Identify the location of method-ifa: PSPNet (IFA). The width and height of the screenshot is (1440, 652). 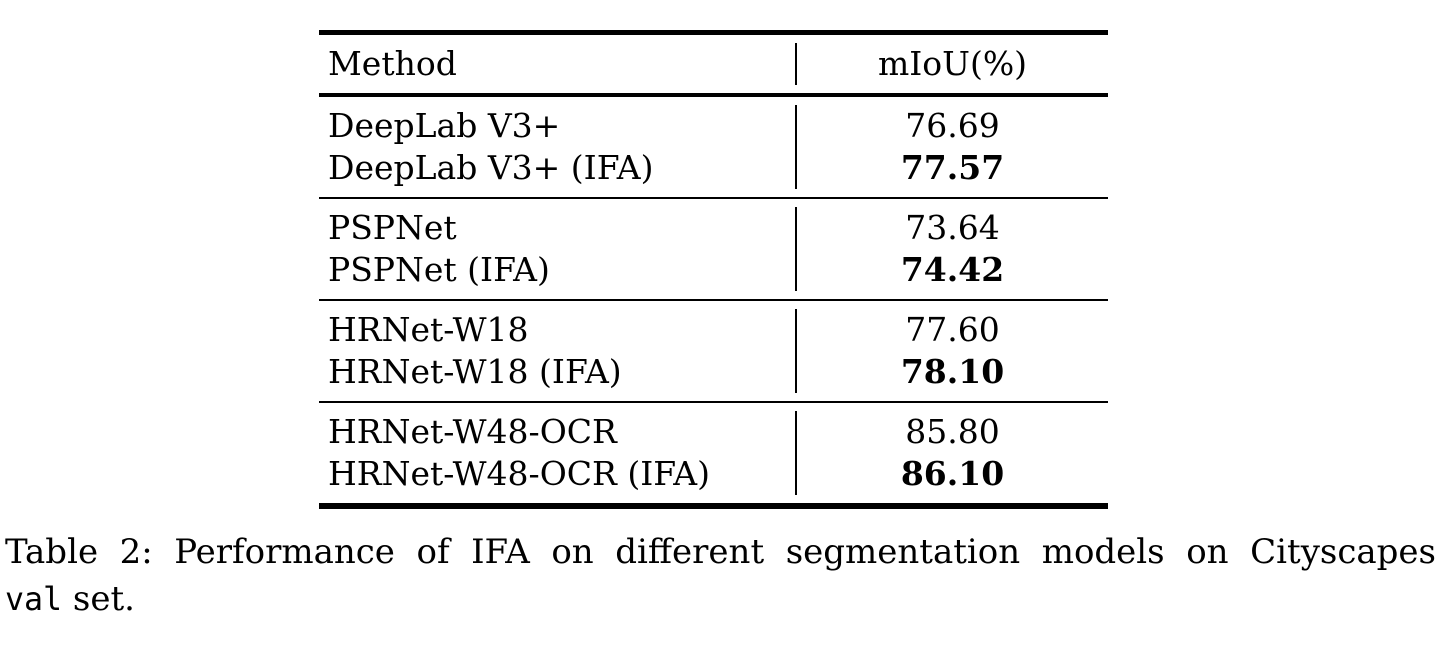
(439, 269).